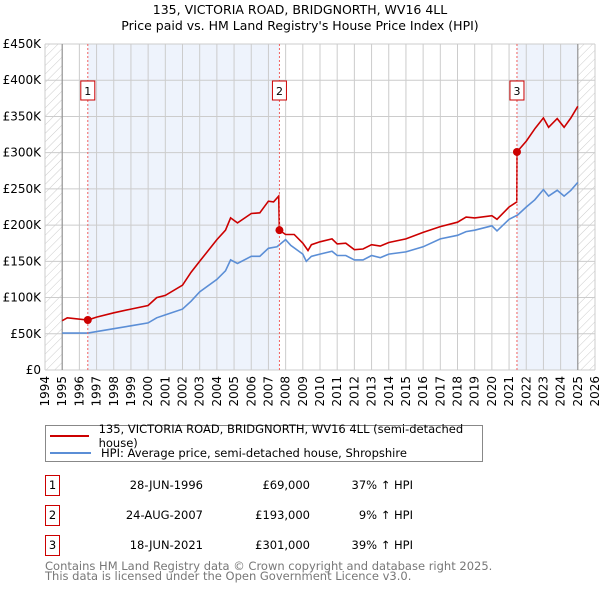 This screenshot has width=600, height=590. What do you see at coordinates (23, 80) in the screenshot?
I see `y-tick-label: £400K` at bounding box center [23, 80].